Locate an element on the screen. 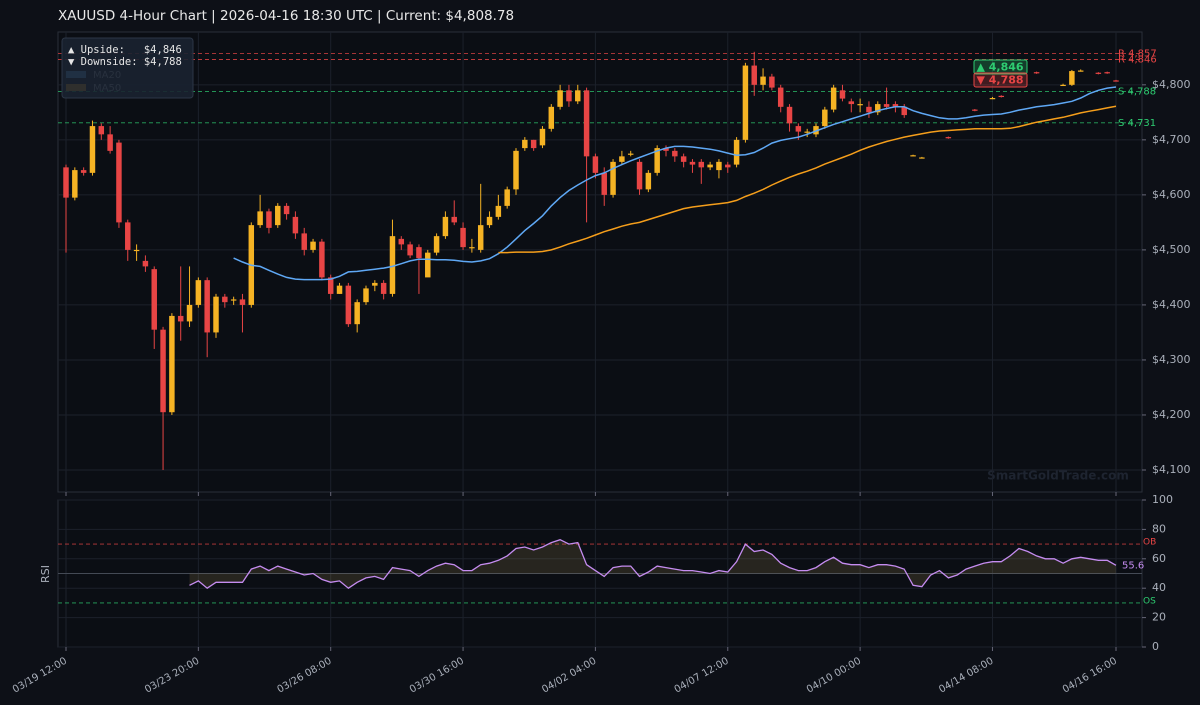 The image size is (1200, 705). badge-label: ▲ 4,846 is located at coordinates (999, 67).